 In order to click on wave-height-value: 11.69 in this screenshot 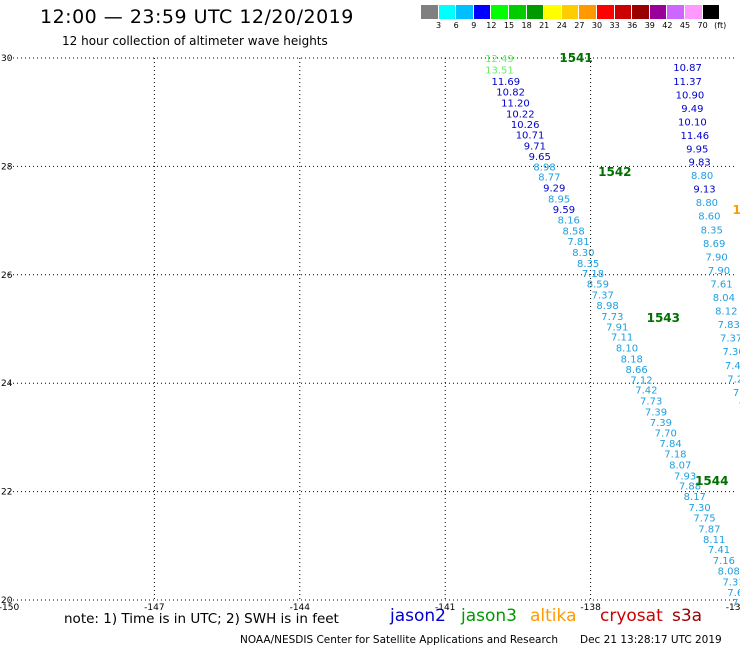, I will do `click(505, 82)`.